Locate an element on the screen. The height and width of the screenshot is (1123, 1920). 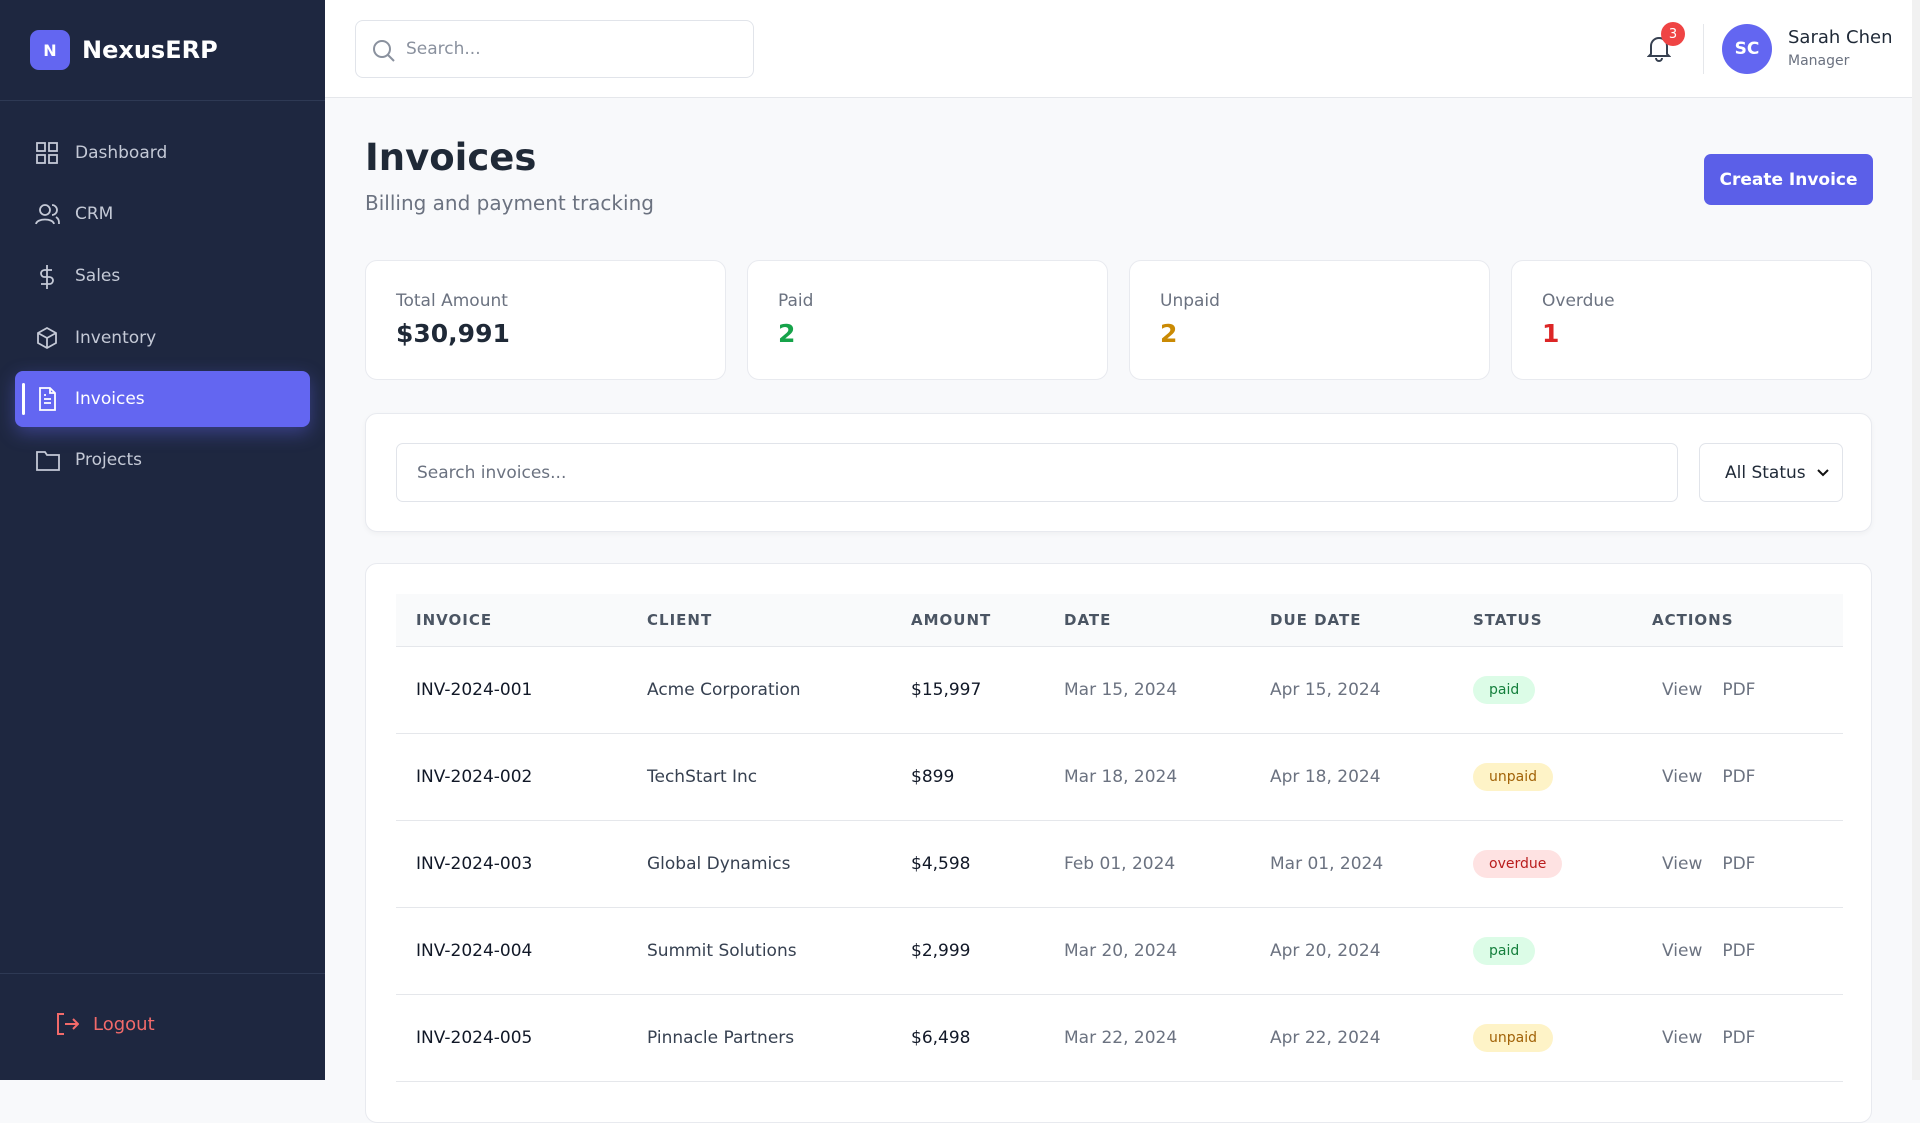
cell: $15,997 is located at coordinates (946, 690).